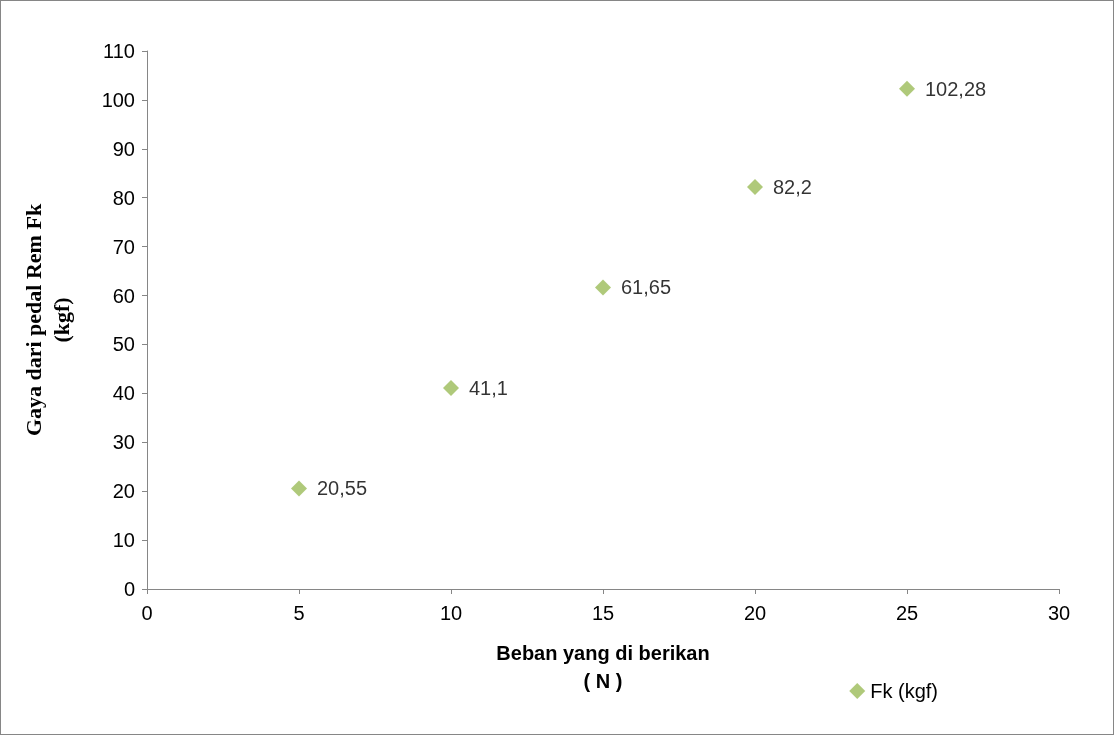  I want to click on data-label: 82,2, so click(792, 186).